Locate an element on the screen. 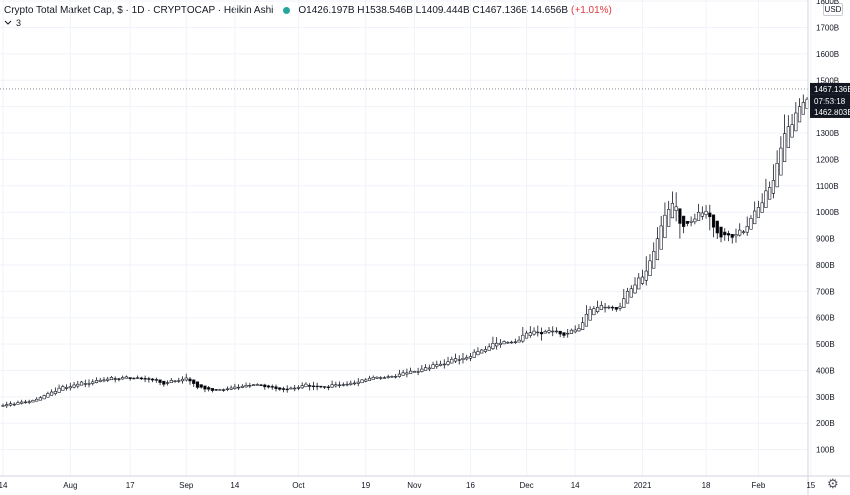 The image size is (850, 495). last-price-label-bg is located at coordinates (830, 88).